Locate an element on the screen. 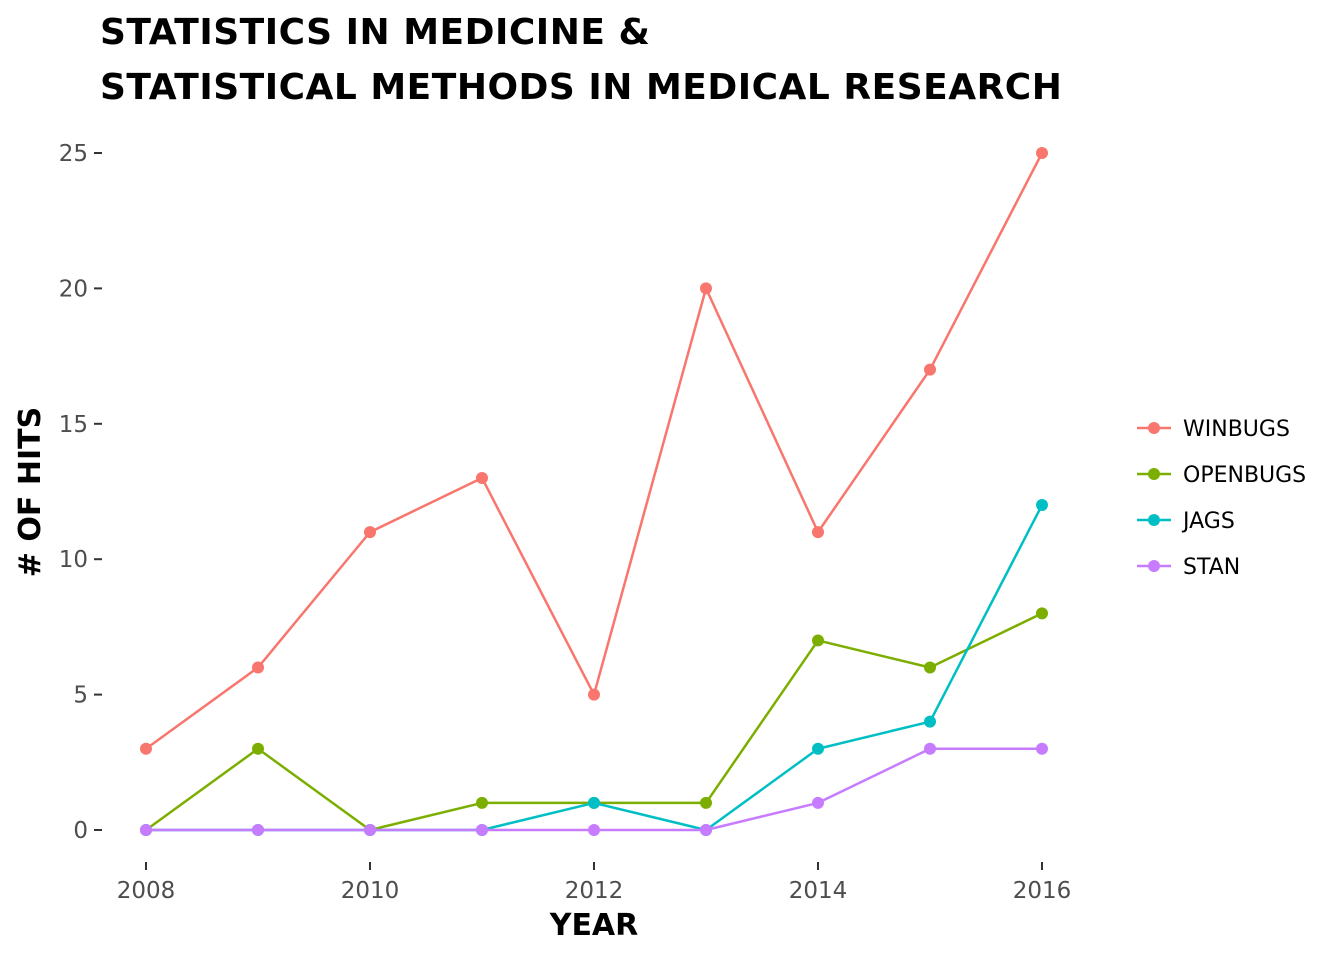 This screenshot has height=960, width=1344. y-tick-label: 25 is located at coordinates (73, 154).